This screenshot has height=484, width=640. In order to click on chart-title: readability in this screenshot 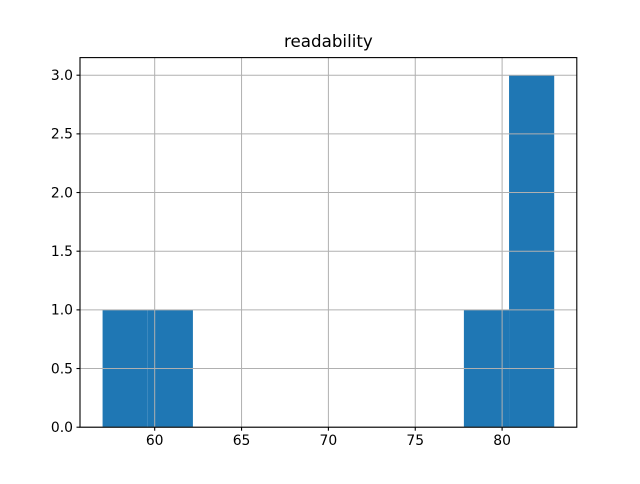, I will do `click(328, 41)`.